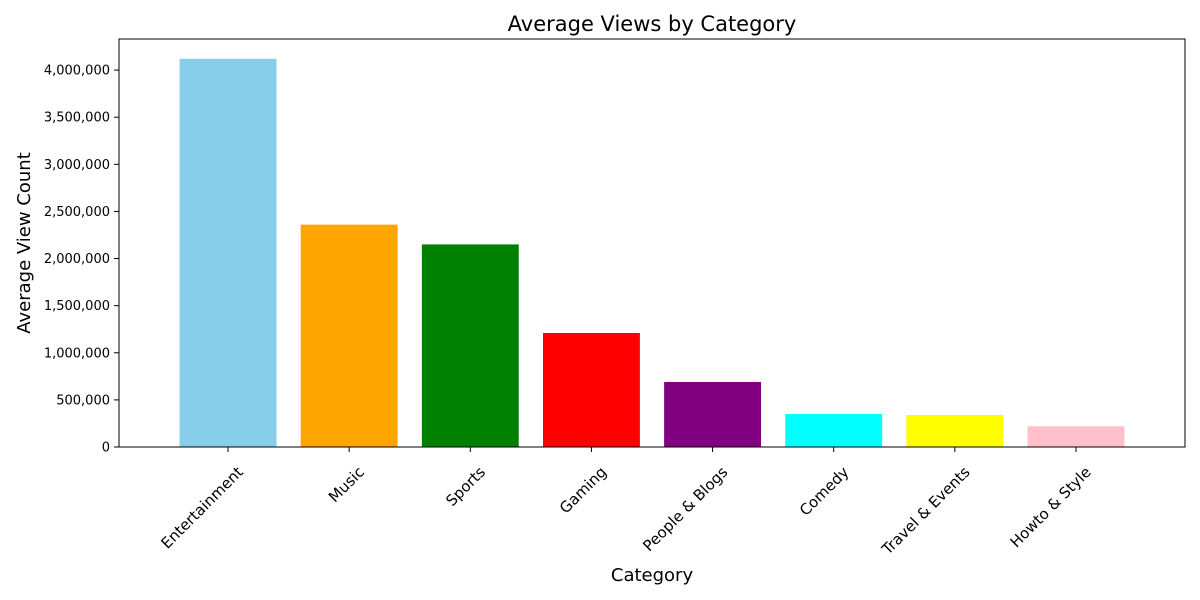 Image resolution: width=1200 pixels, height=600 pixels. Describe the element at coordinates (77, 212) in the screenshot. I see `y-tick-label: 2,500,000` at that location.